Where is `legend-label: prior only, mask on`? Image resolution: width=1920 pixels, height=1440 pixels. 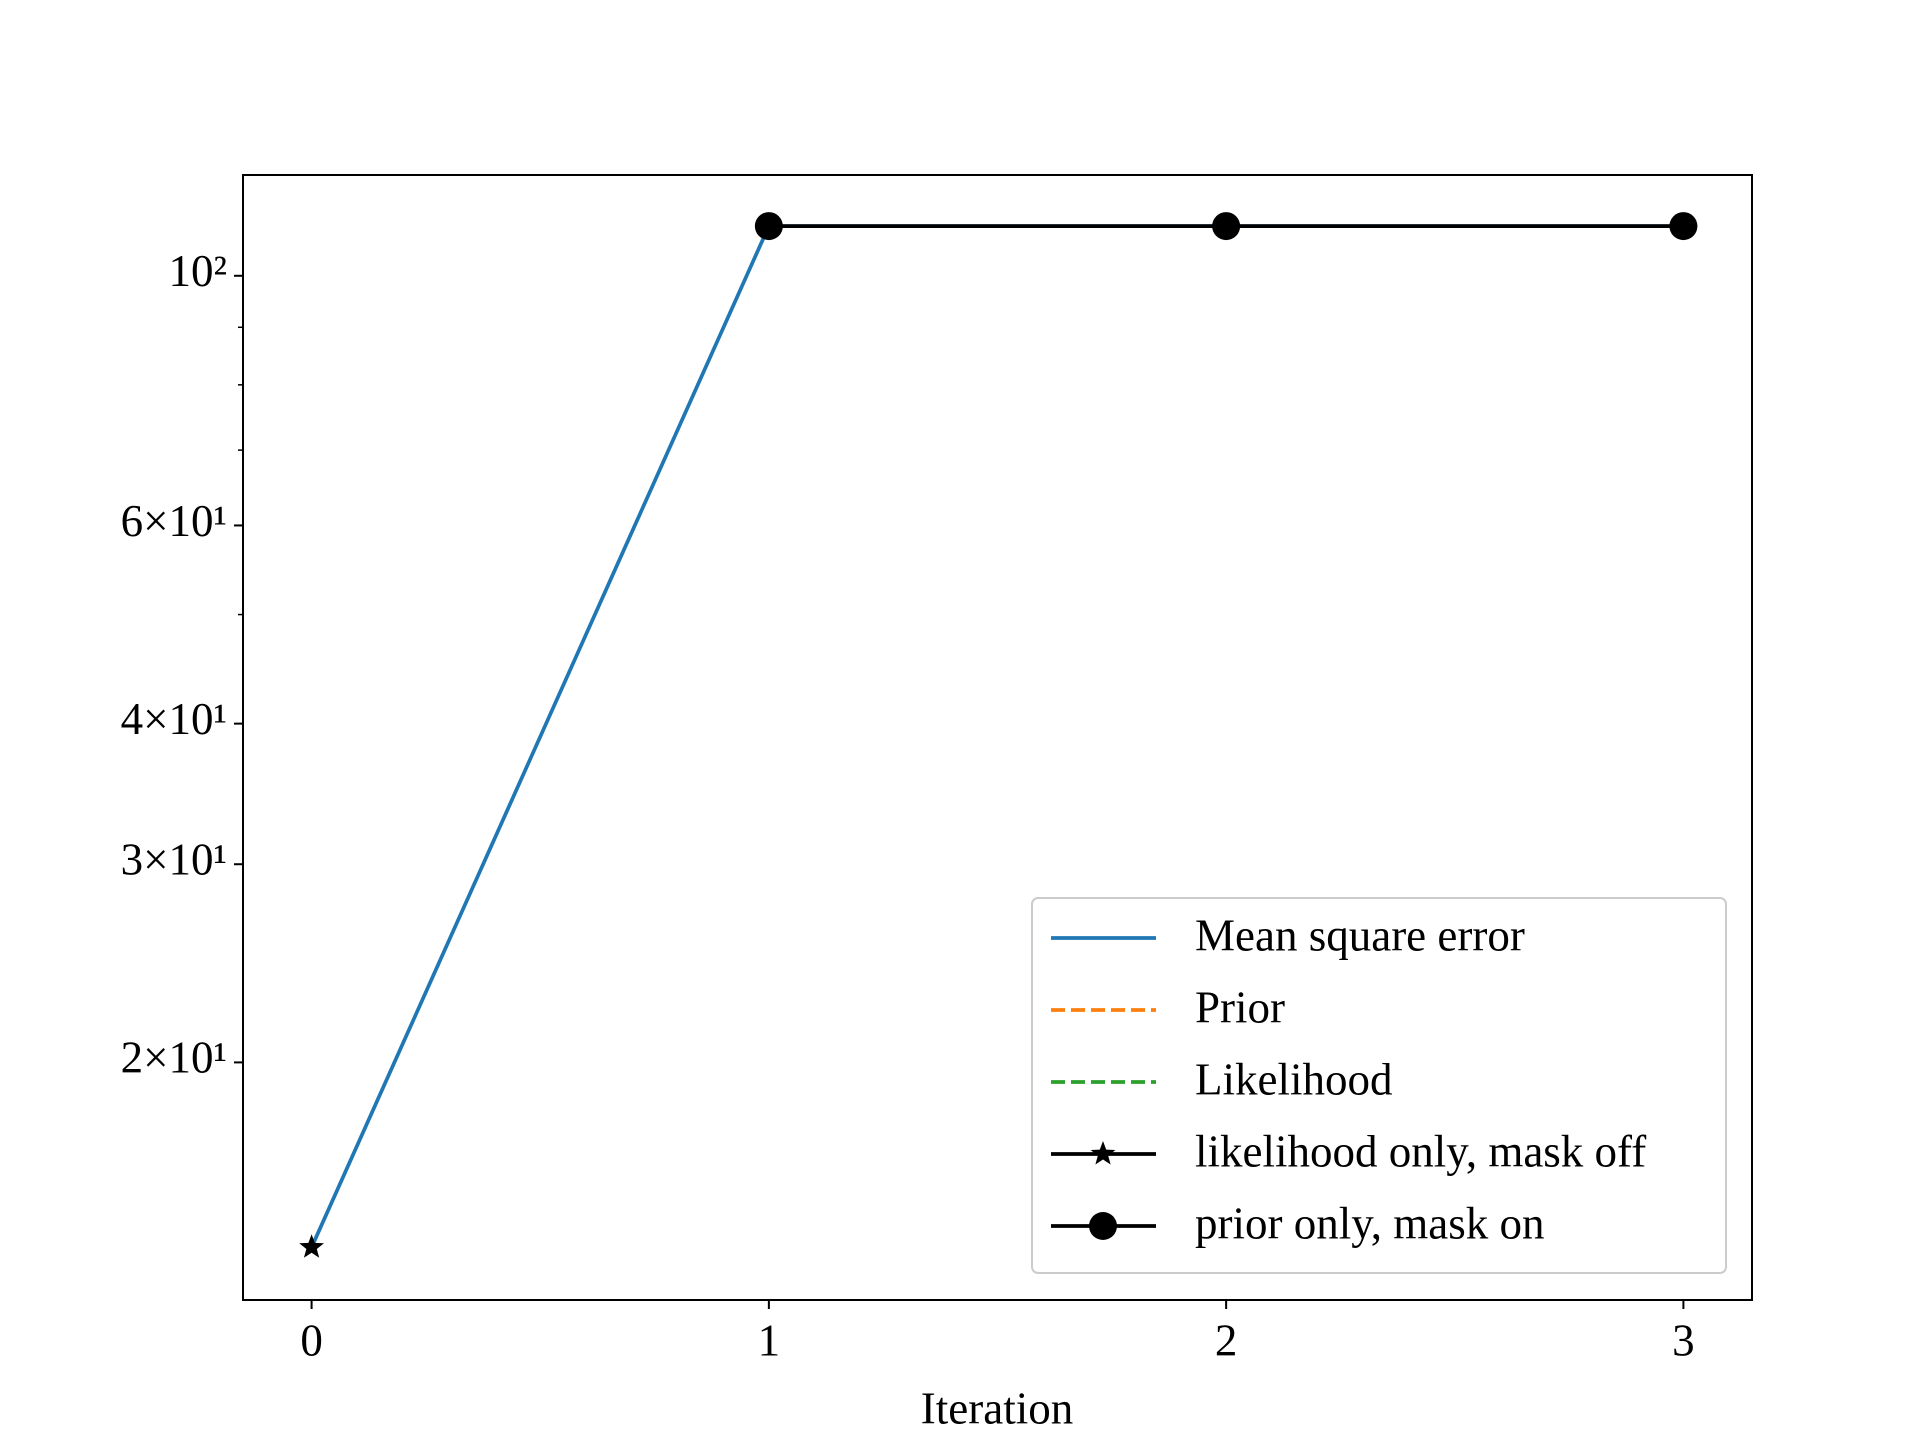 legend-label: prior only, mask on is located at coordinates (1370, 1223).